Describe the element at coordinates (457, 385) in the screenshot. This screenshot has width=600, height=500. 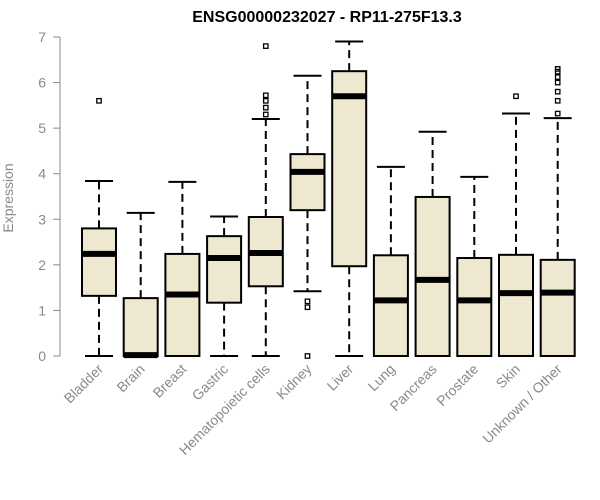
I see `x-tick-label: Prostate` at that location.